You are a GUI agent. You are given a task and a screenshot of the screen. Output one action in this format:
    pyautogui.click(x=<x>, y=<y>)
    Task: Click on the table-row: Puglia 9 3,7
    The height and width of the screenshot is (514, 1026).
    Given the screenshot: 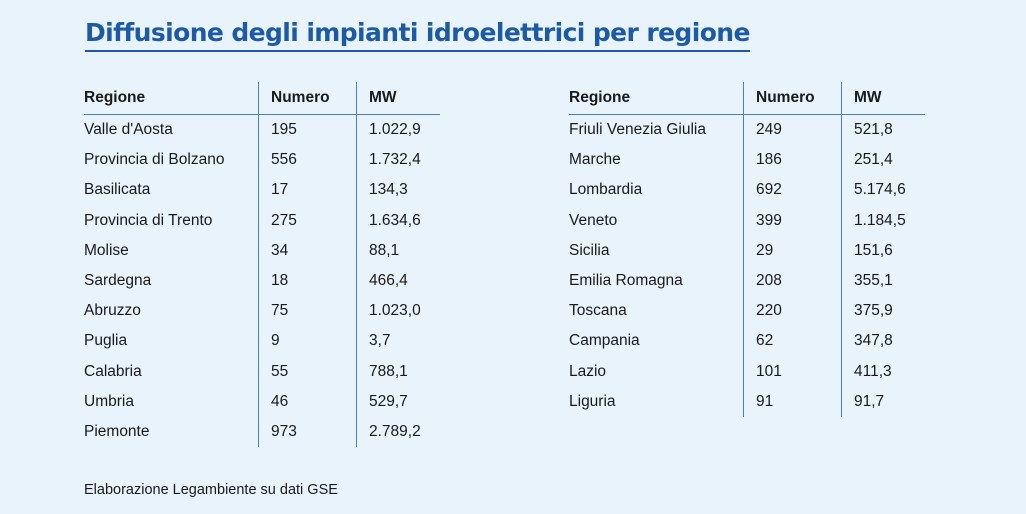 What is the action you would take?
    pyautogui.click(x=262, y=341)
    